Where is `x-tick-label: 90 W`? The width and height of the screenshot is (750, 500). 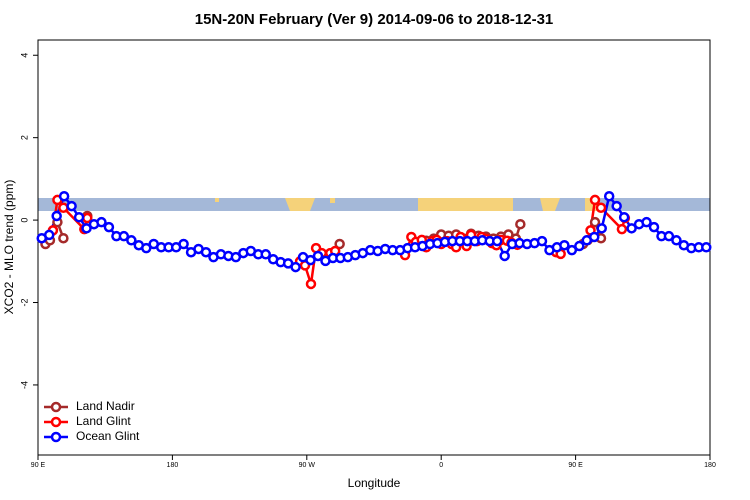
x-tick-label: 90 W is located at coordinates (307, 465).